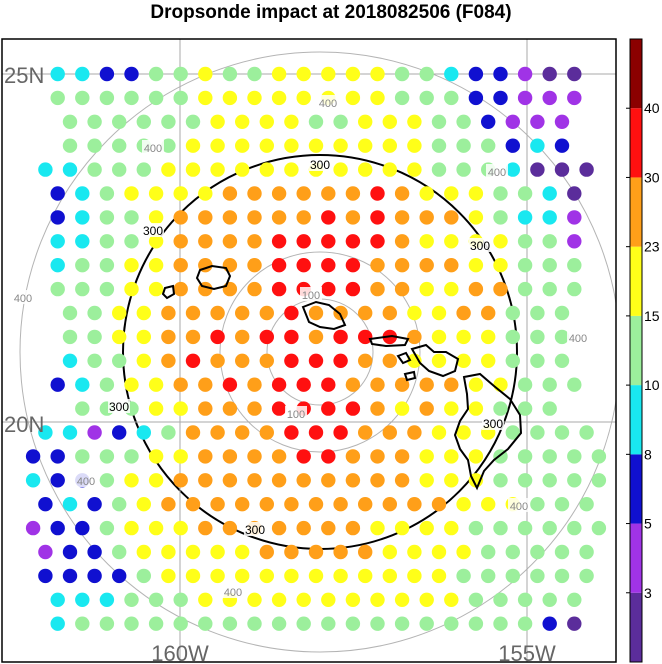  I want to click on colorbar-tick-label: 30, so click(652, 177).